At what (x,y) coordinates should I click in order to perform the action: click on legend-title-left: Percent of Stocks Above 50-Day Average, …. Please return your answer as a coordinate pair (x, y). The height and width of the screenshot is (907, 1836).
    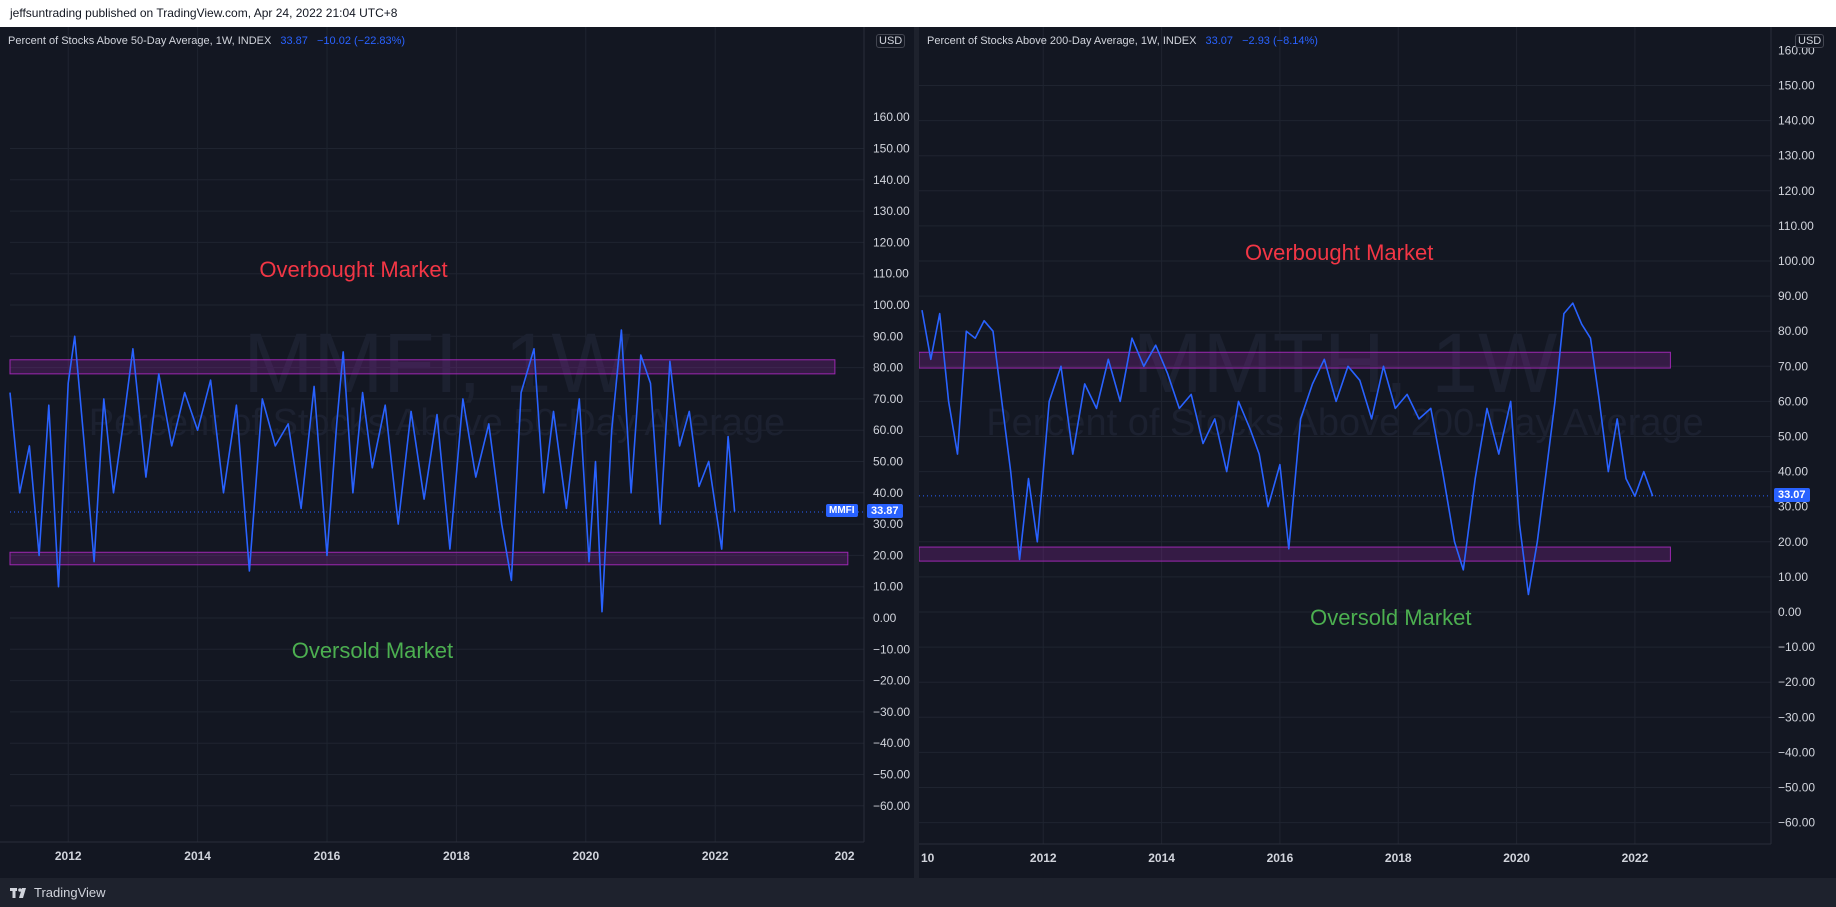
    Looking at the image, I should click on (140, 41).